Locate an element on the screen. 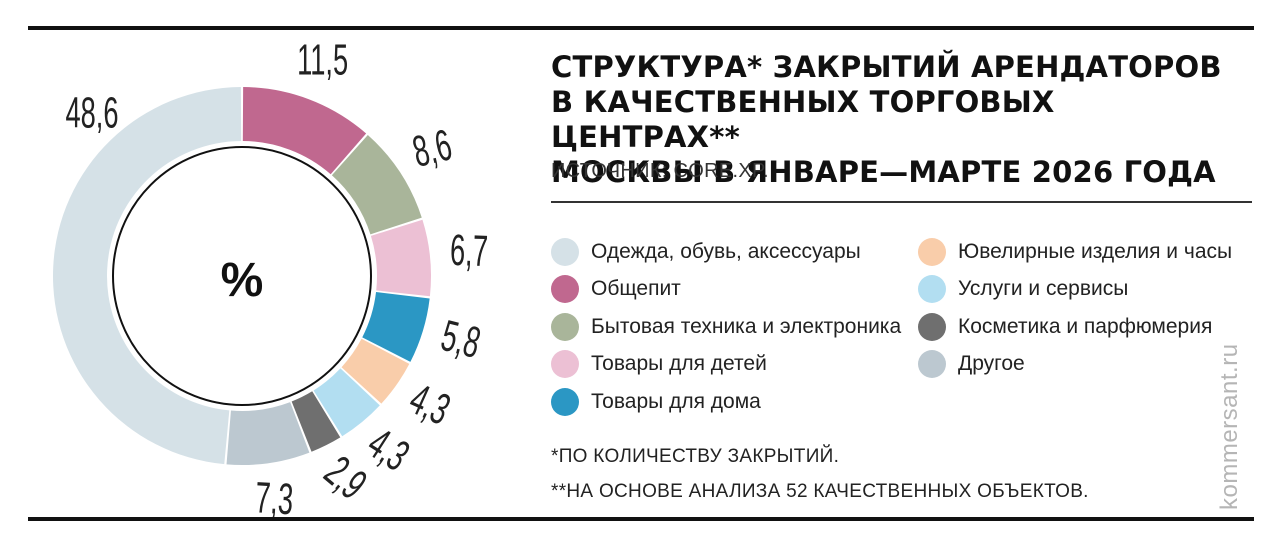  legend-item: Одежда, обувь, аксессуары is located at coordinates (726, 252).